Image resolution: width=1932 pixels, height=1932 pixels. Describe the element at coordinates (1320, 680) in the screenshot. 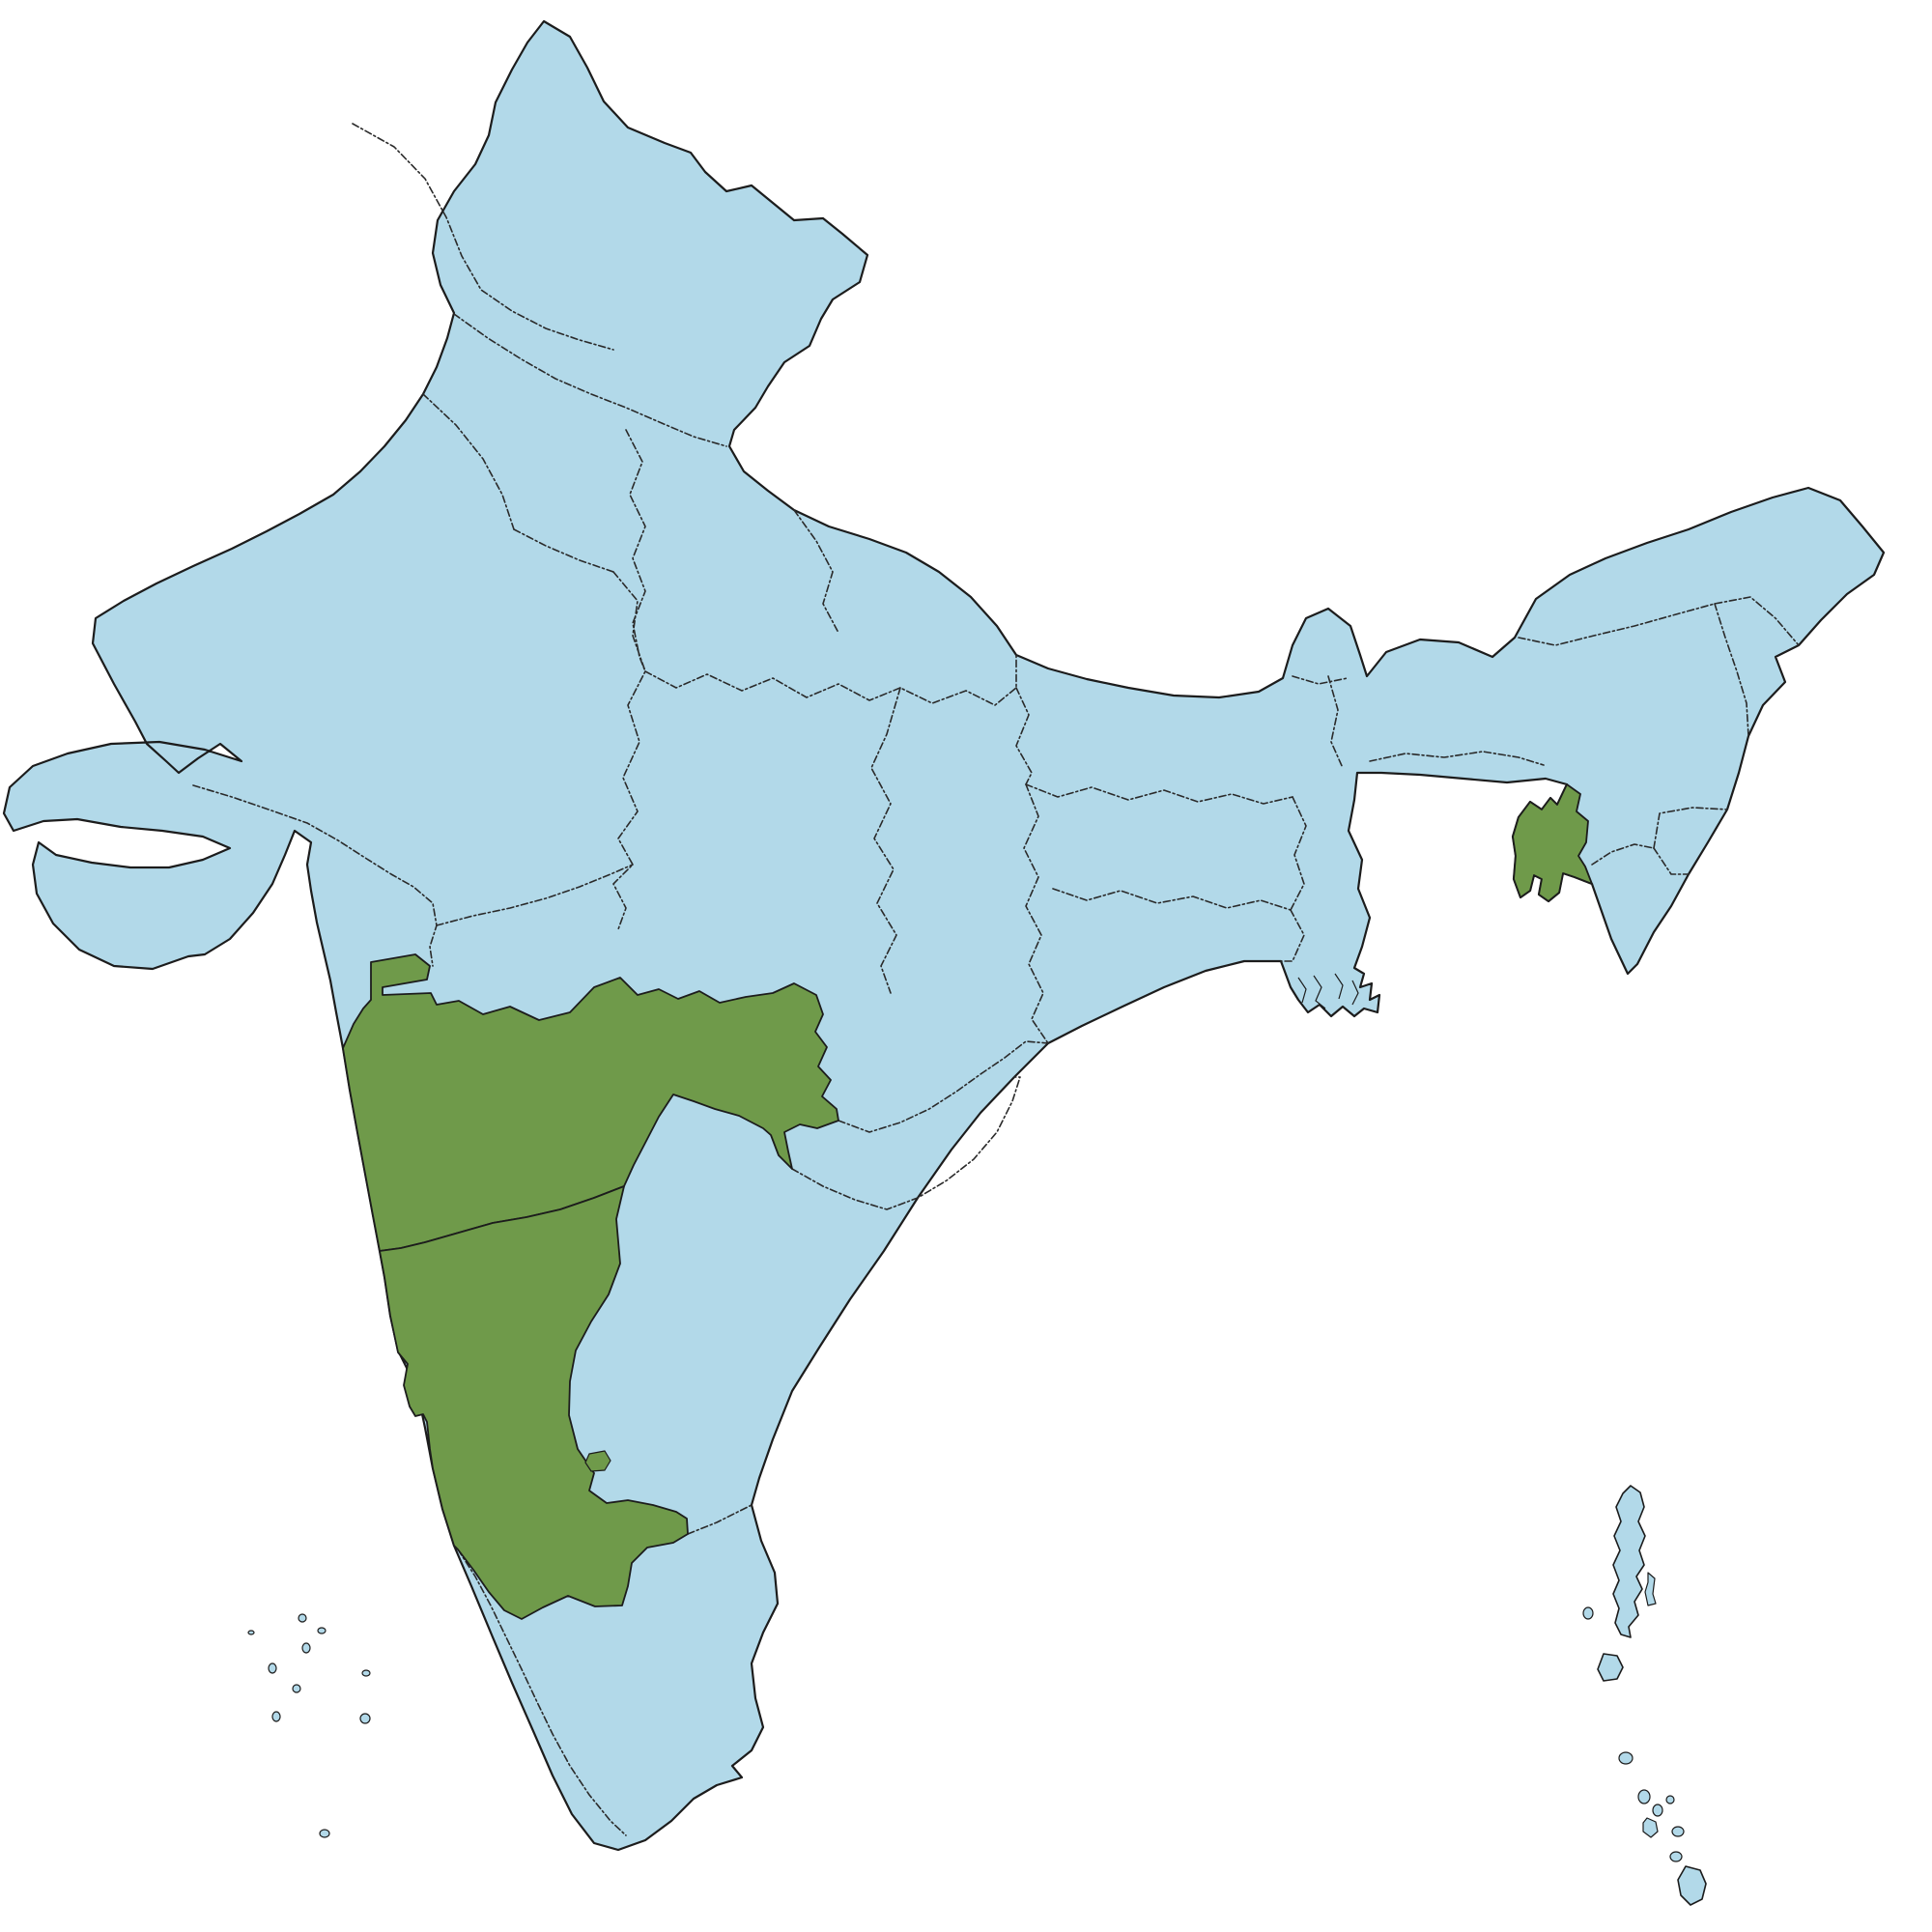

I see `border-sikkim-wb` at that location.